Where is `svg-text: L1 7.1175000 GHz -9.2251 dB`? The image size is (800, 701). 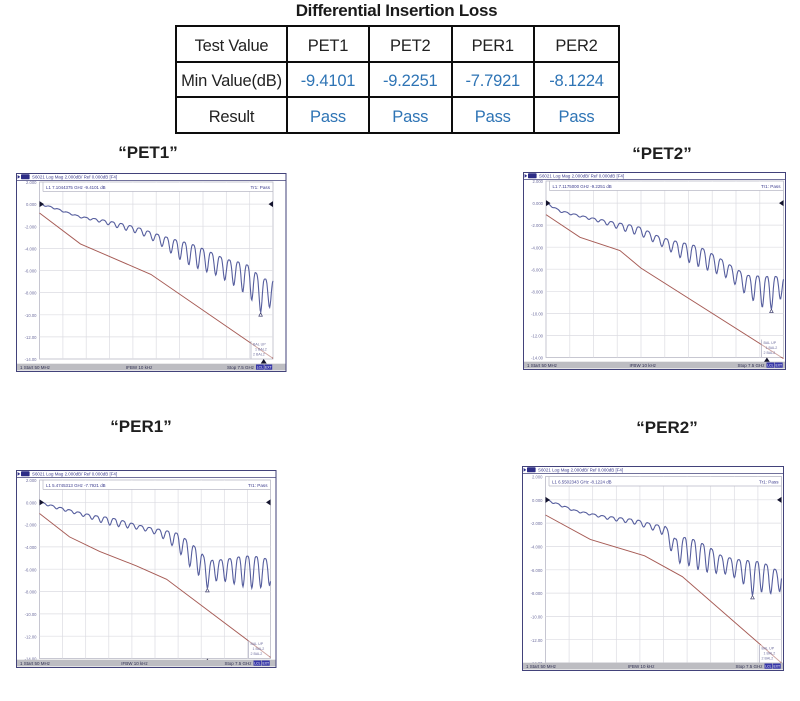
svg-text: L1 7.1175000 GHz -9.2251 dB is located at coordinates (582, 186).